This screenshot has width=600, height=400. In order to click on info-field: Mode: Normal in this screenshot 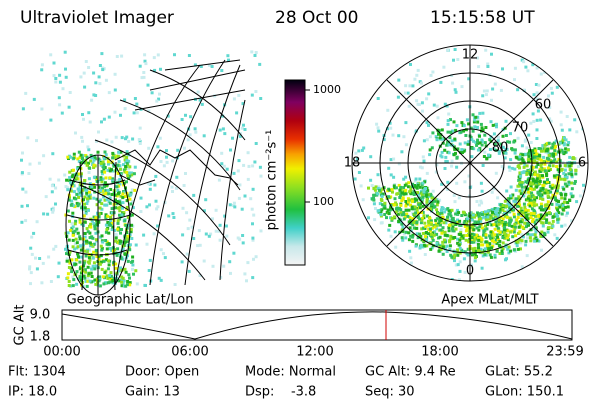, I will do `click(290, 372)`.